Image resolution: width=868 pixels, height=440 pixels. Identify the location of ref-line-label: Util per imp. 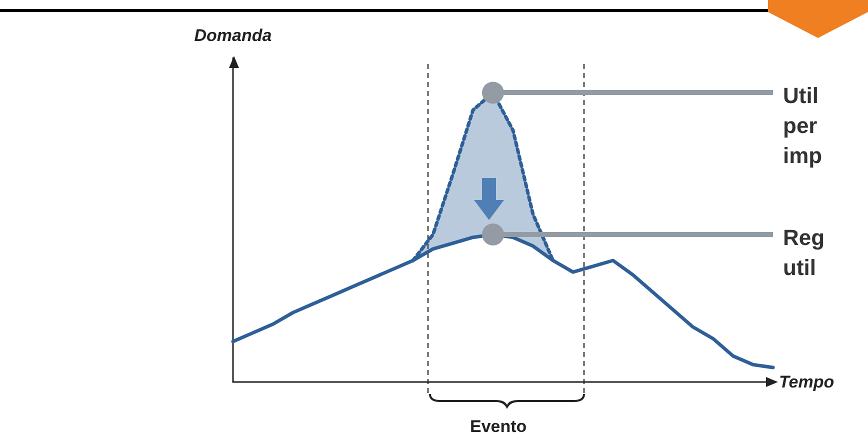
(802, 125).